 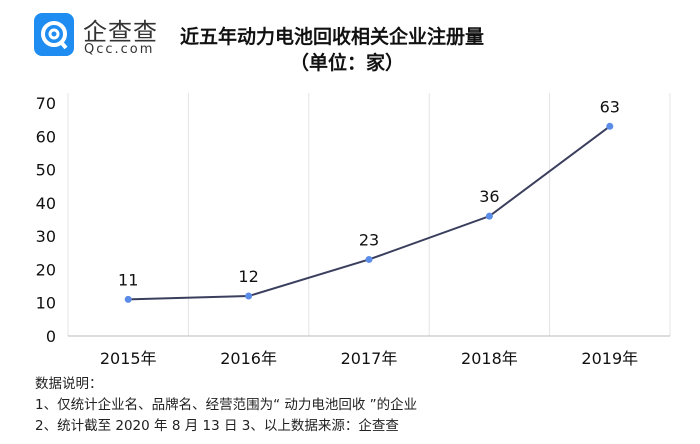 What do you see at coordinates (609, 358) in the screenshot?
I see `x-tick-label: 2019年` at bounding box center [609, 358].